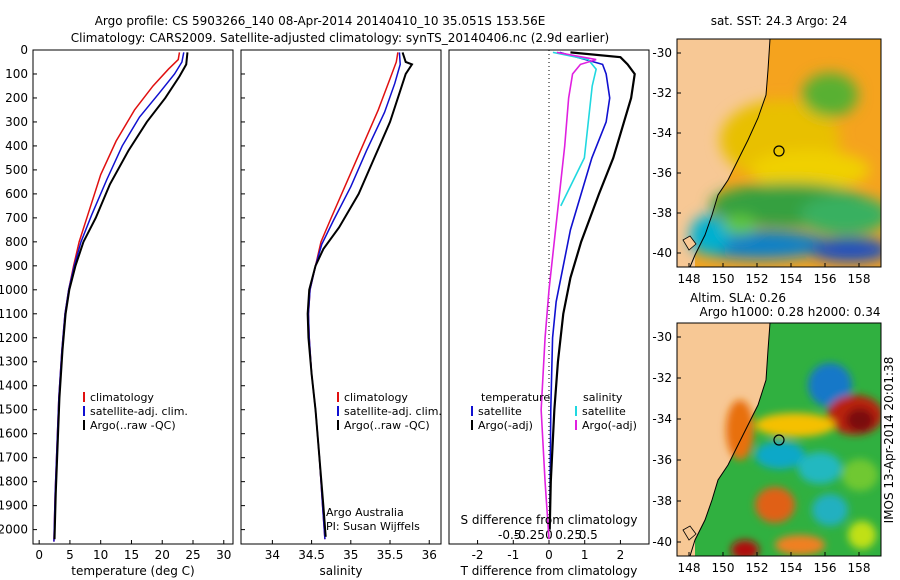 This screenshot has width=900, height=580. Describe the element at coordinates (16, 218) in the screenshot. I see `depth-tick-label: 700` at that location.